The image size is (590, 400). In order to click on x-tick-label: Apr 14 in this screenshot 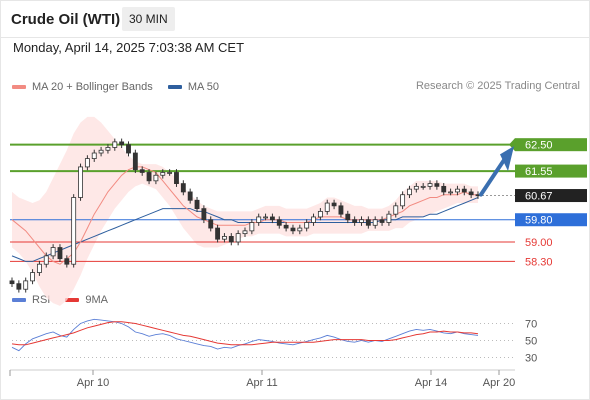, I will do `click(431, 383)`.